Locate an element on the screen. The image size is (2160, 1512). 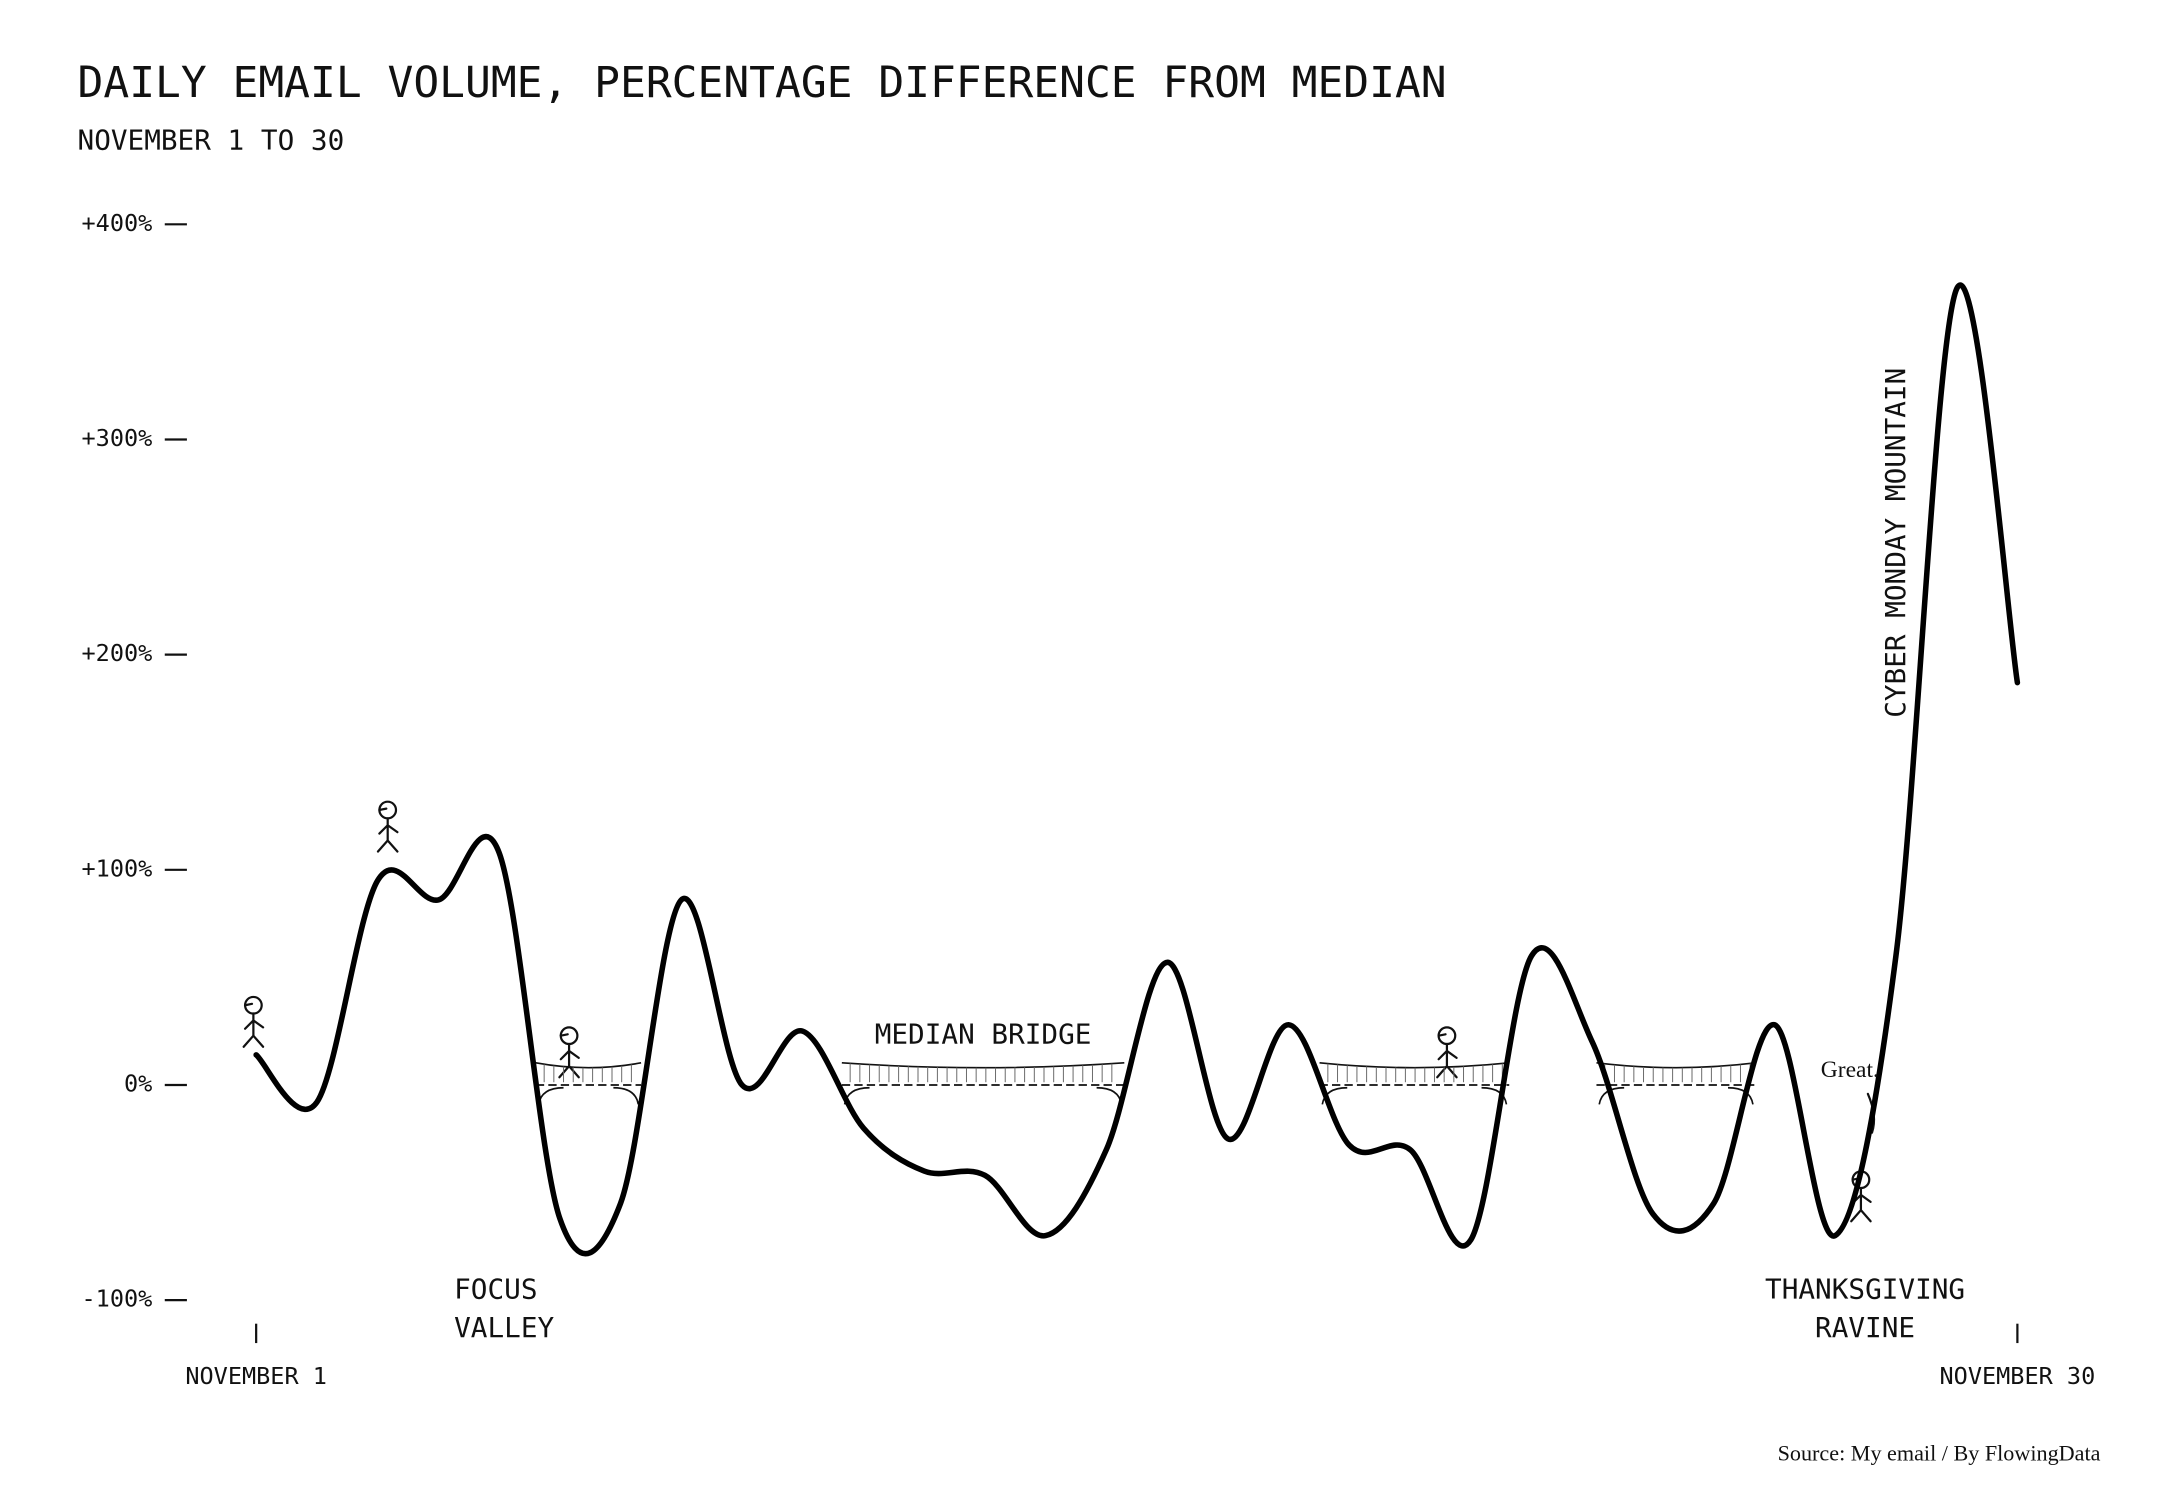
annotation: Great. is located at coordinates (1850, 1070).